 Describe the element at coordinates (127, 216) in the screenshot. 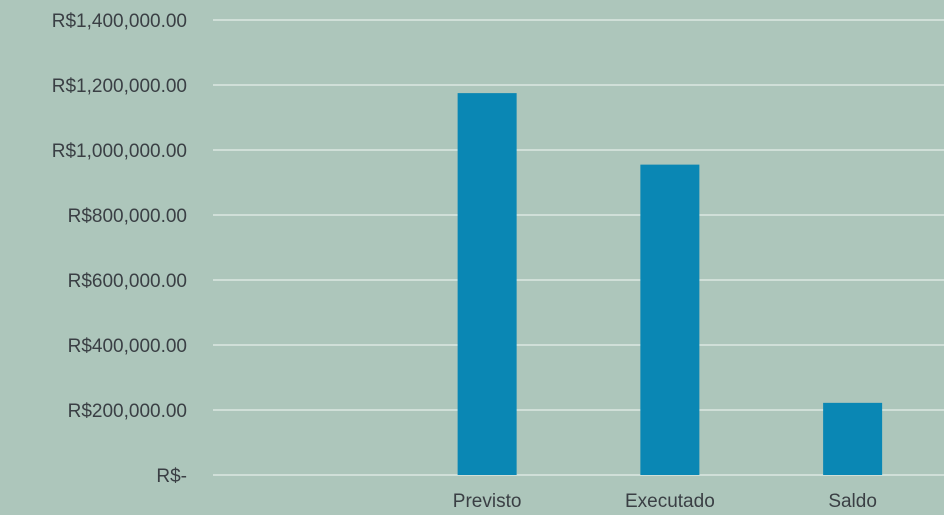

I see `y-tick-label: R$800,000.00` at that location.